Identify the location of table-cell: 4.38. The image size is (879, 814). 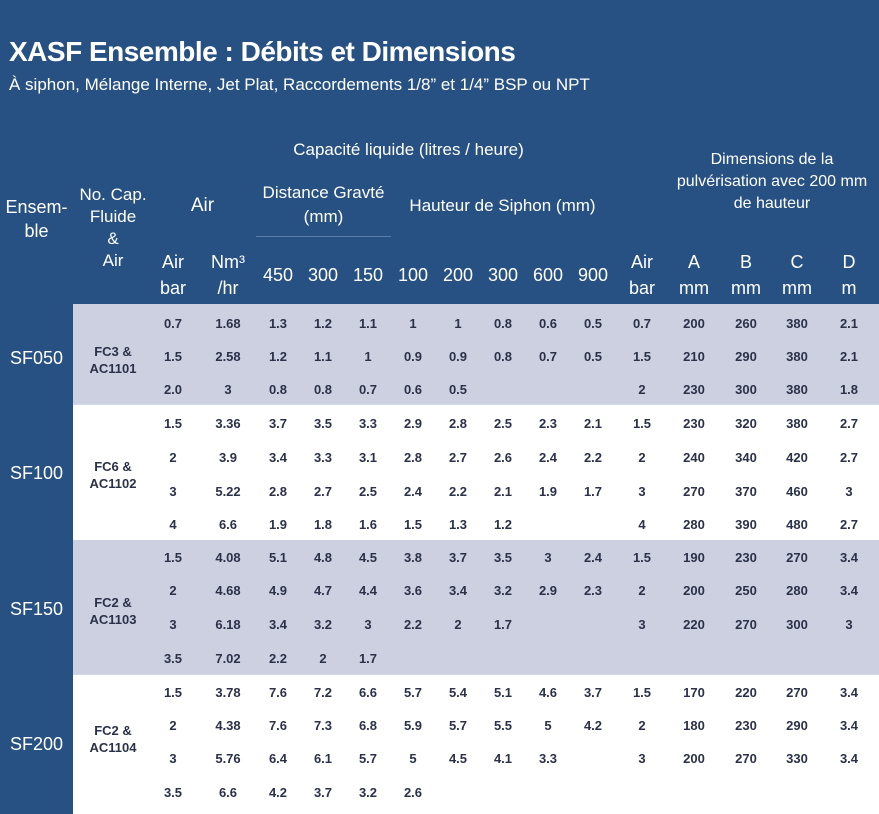
(228, 725).